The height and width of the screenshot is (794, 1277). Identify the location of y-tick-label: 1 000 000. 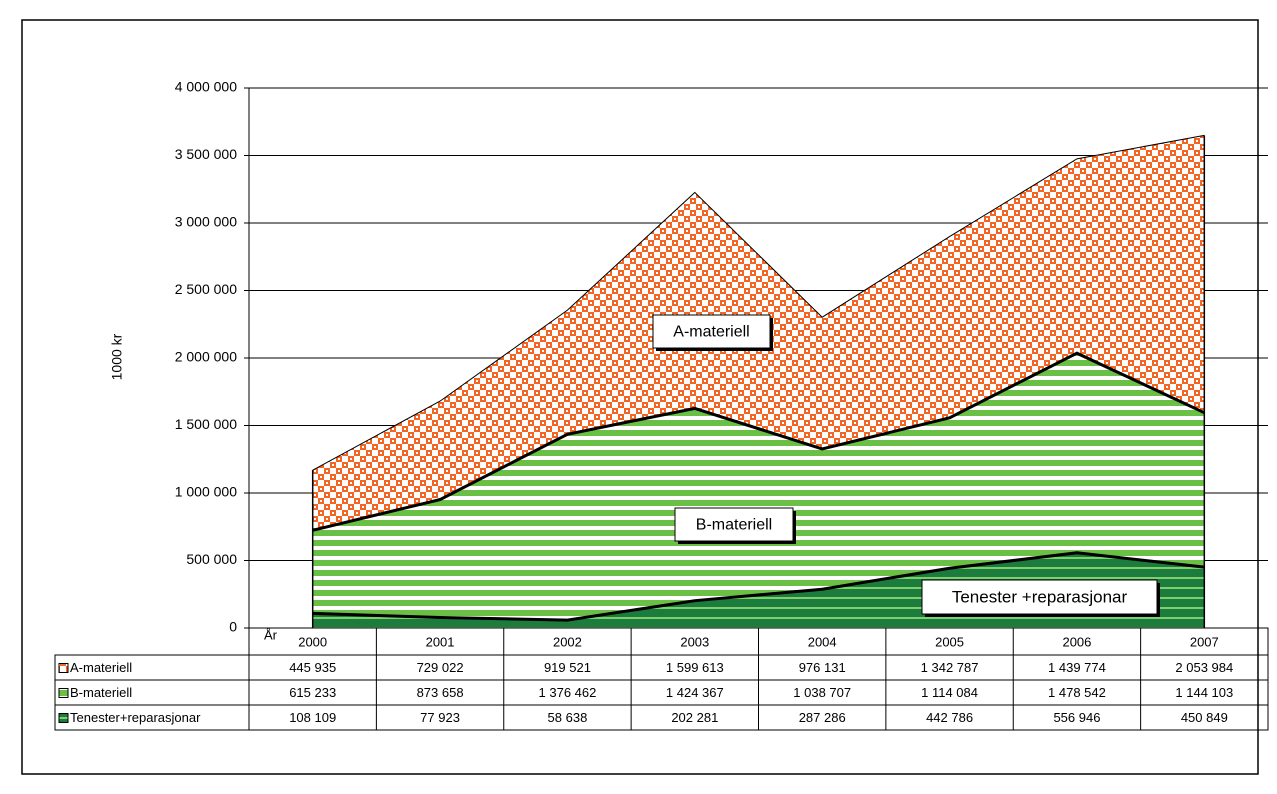
(206, 492).